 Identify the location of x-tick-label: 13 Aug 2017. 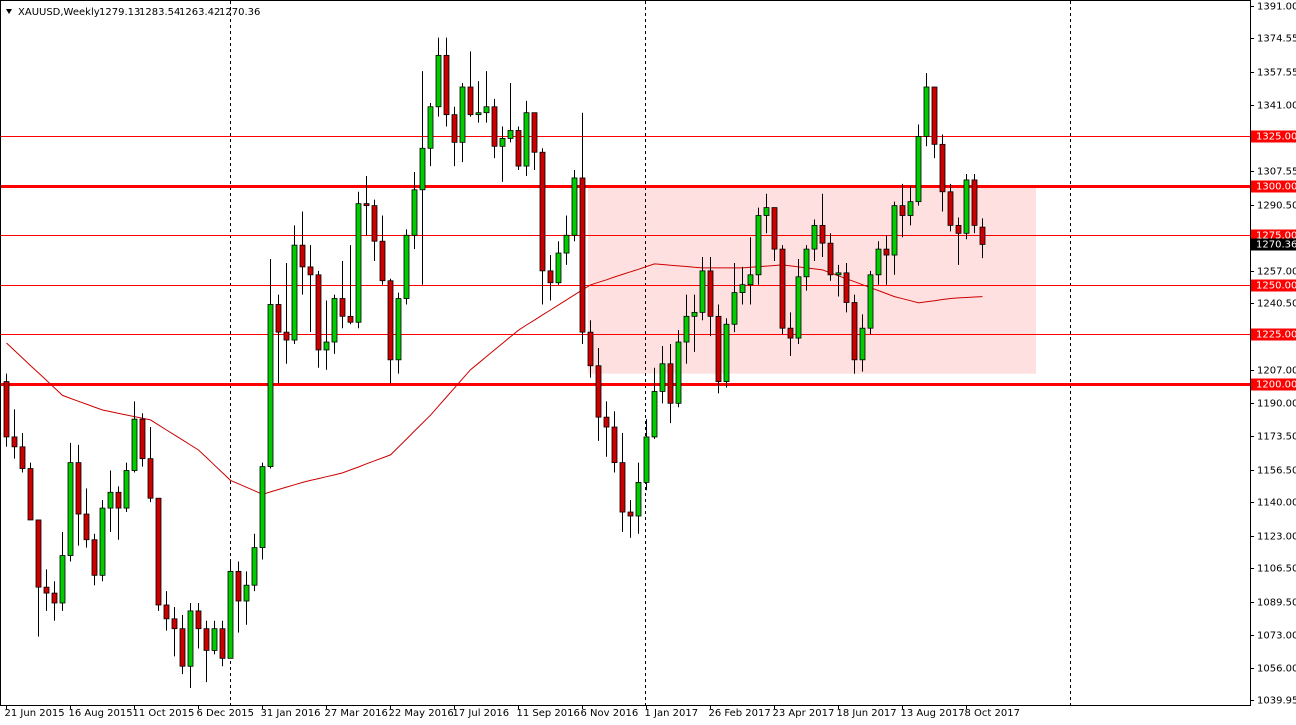
(933, 713).